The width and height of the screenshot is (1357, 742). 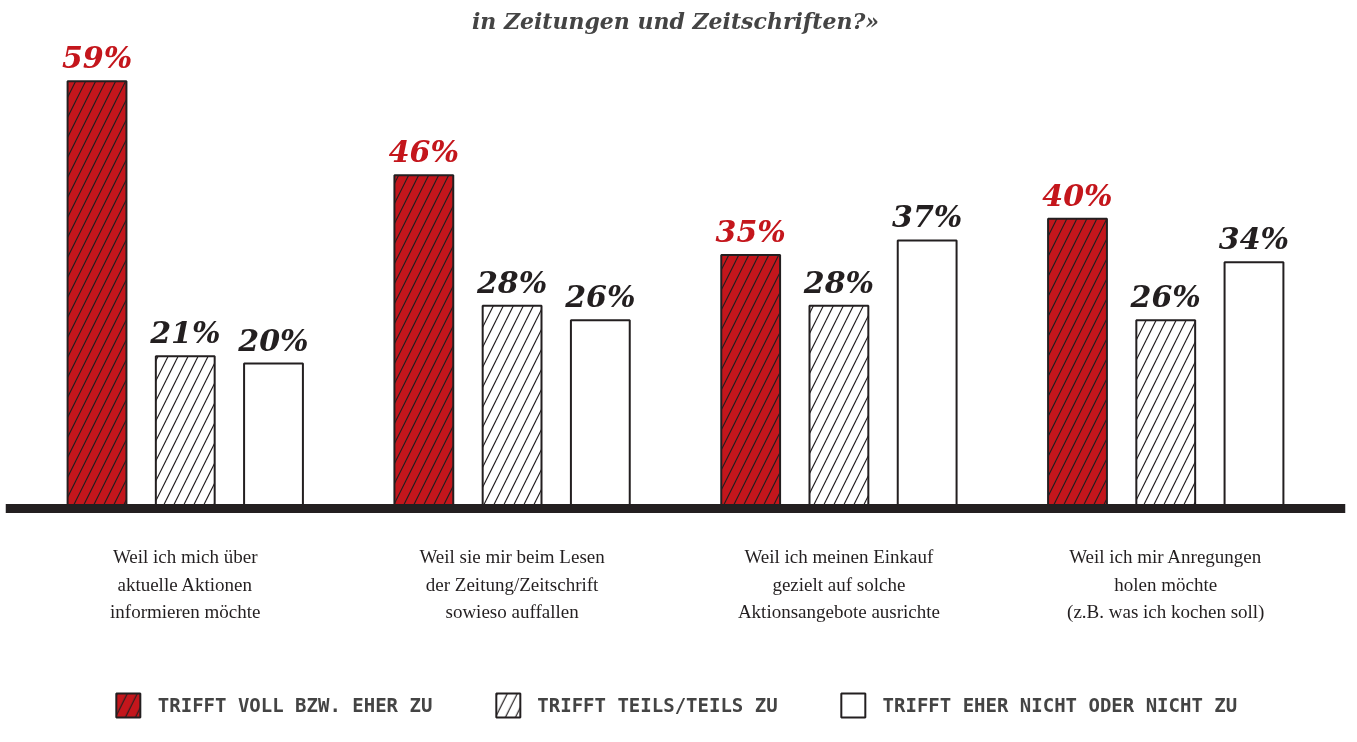 What do you see at coordinates (423, 152) in the screenshot?
I see `data-label: 46%` at bounding box center [423, 152].